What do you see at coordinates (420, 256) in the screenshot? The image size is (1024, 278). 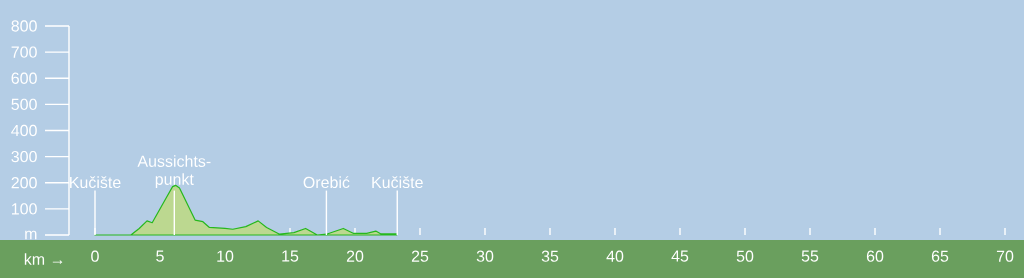 I see `x-tick-label: 25` at bounding box center [420, 256].